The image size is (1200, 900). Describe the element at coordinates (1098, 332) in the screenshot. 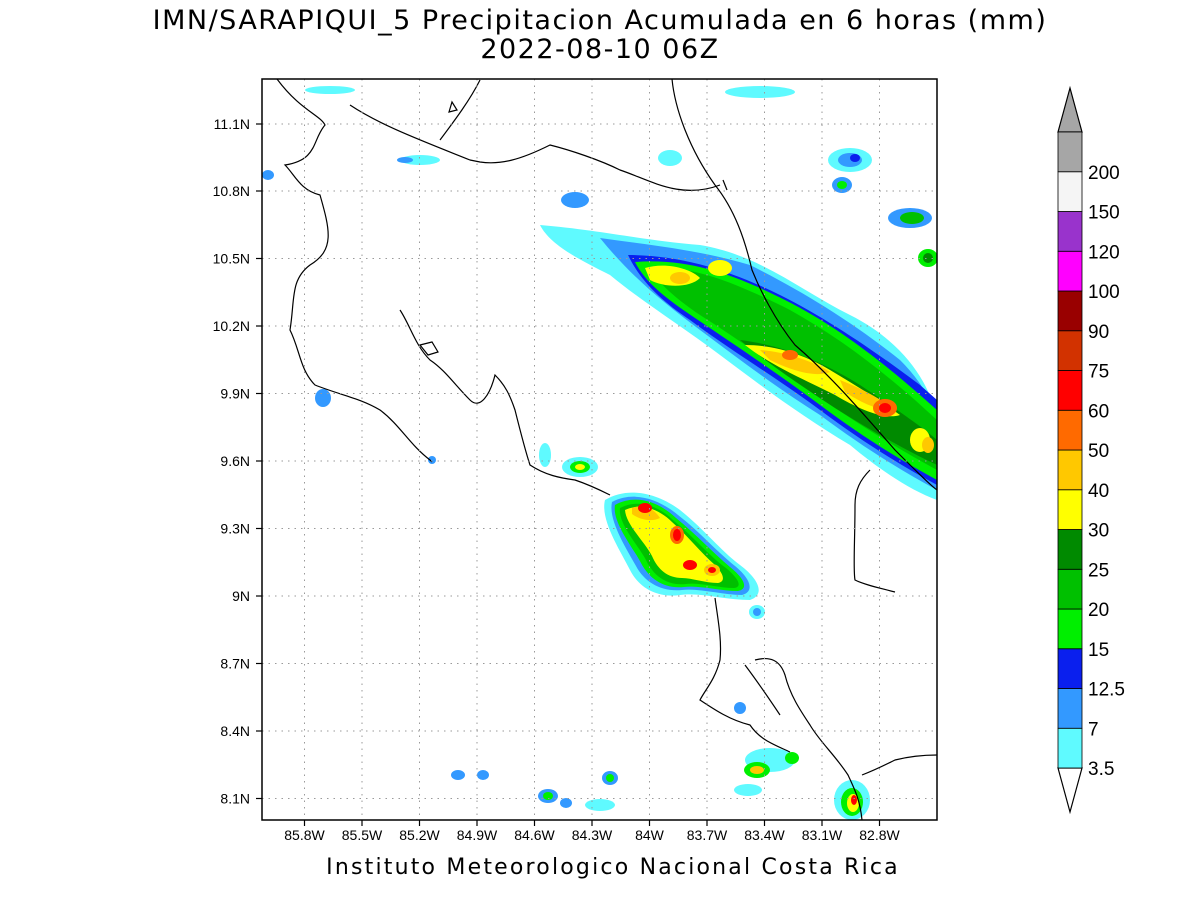

I see `colorbar-label: 90` at that location.